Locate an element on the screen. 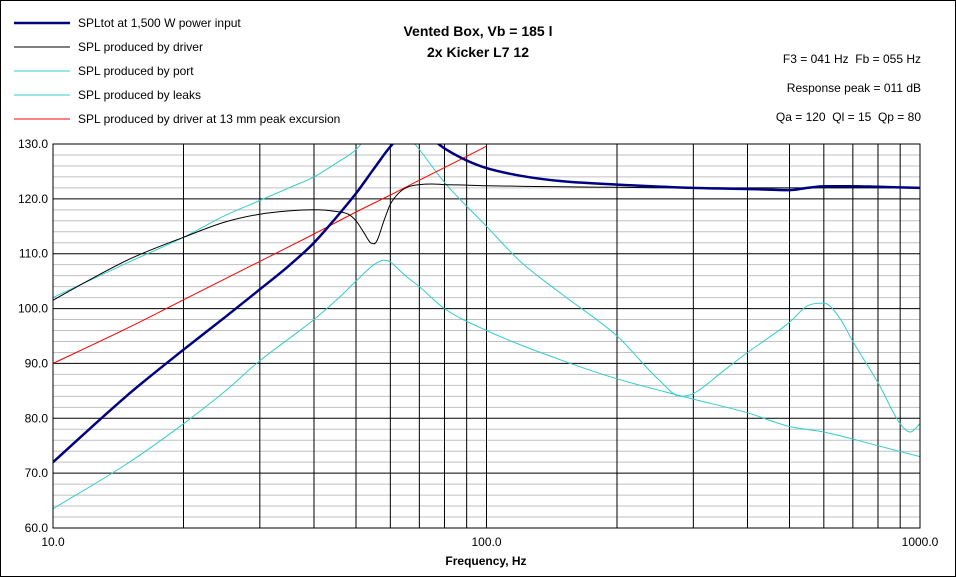  y-tick-label: 90.0 is located at coordinates (37, 363).